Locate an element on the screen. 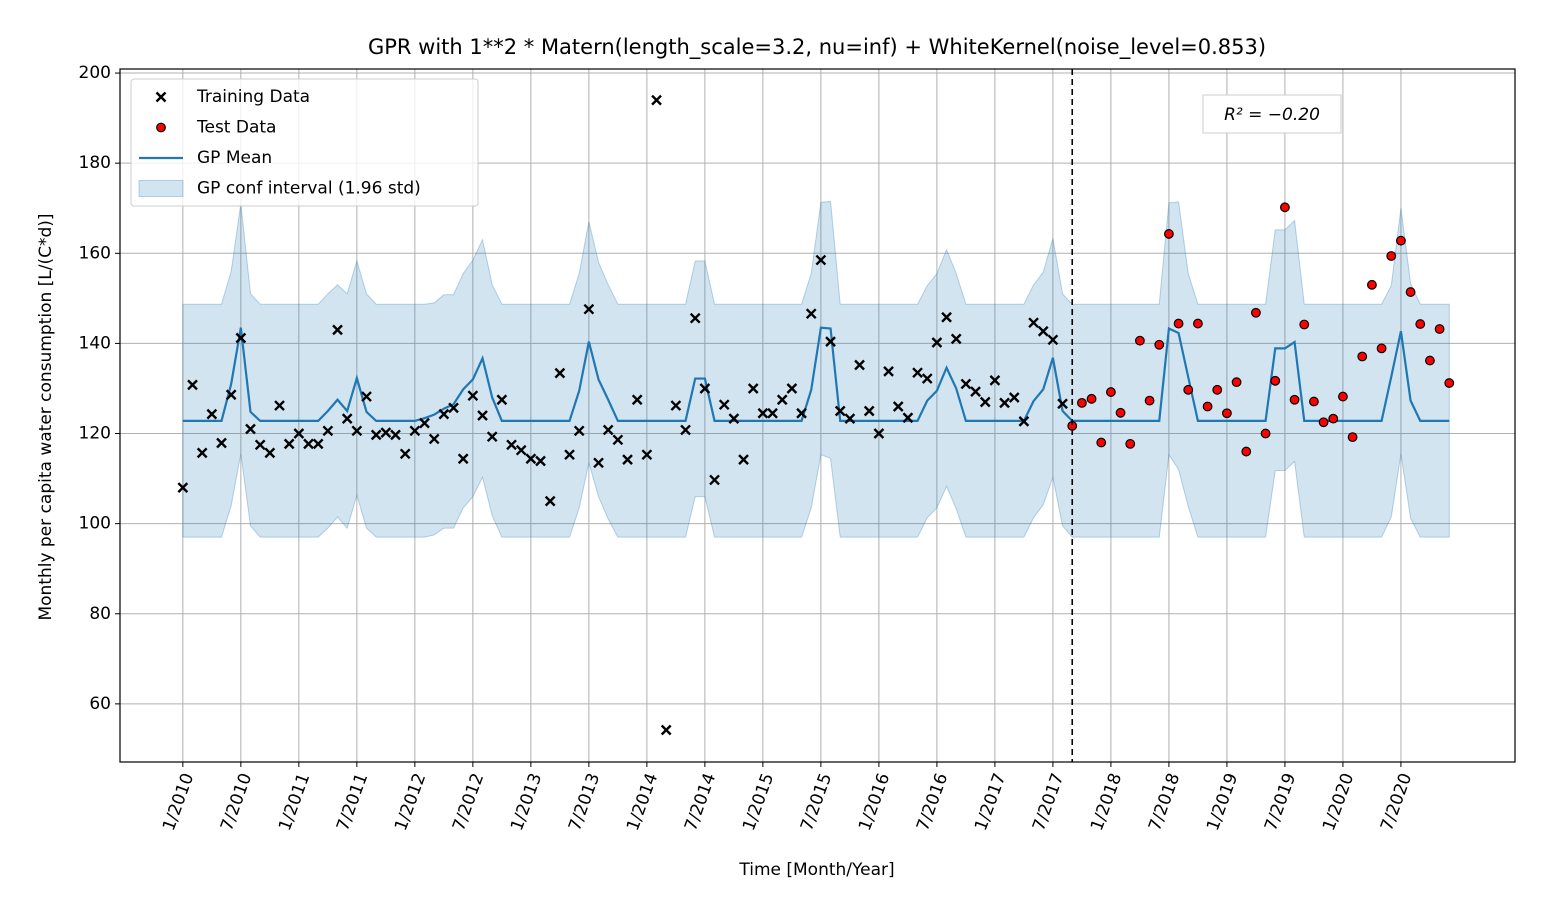 The height and width of the screenshot is (918, 1552). legend-box is located at coordinates (304, 142).